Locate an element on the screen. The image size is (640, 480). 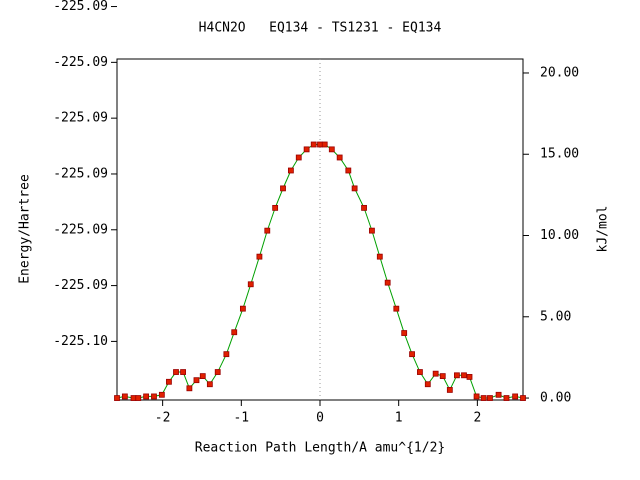
y-axis-label: Energy/Hartree is located at coordinates (25, 229).